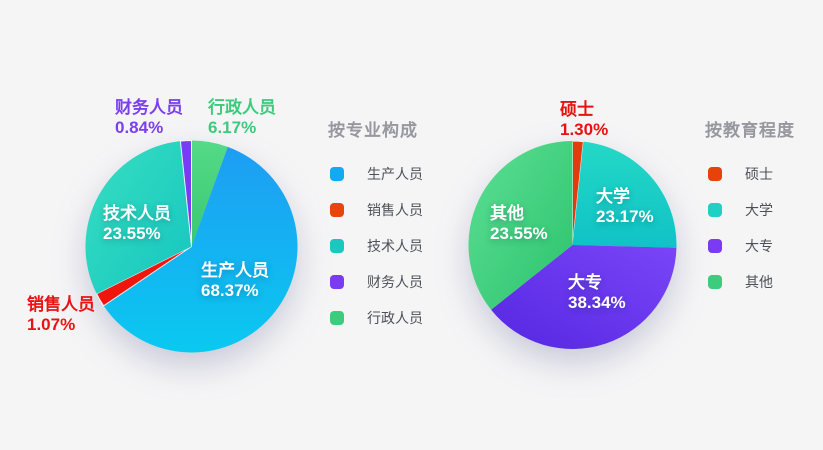 The height and width of the screenshot is (450, 823). Describe the element at coordinates (139, 127) in the screenshot. I see `label-line: 0.84%` at that location.